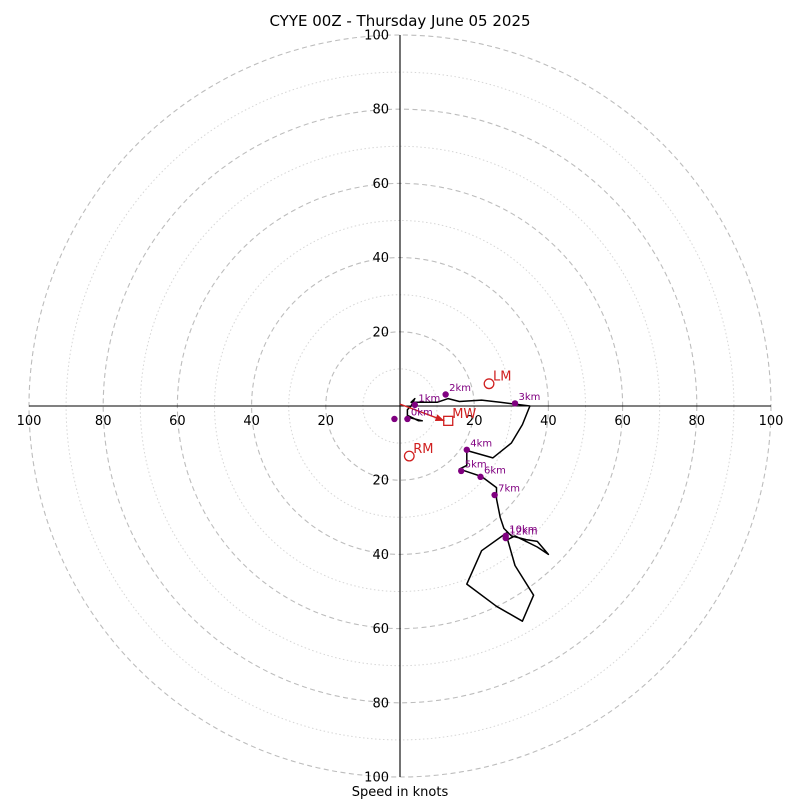 This screenshot has width=800, height=800. I want to click on altitude-label-10km: 10km, so click(523, 529).